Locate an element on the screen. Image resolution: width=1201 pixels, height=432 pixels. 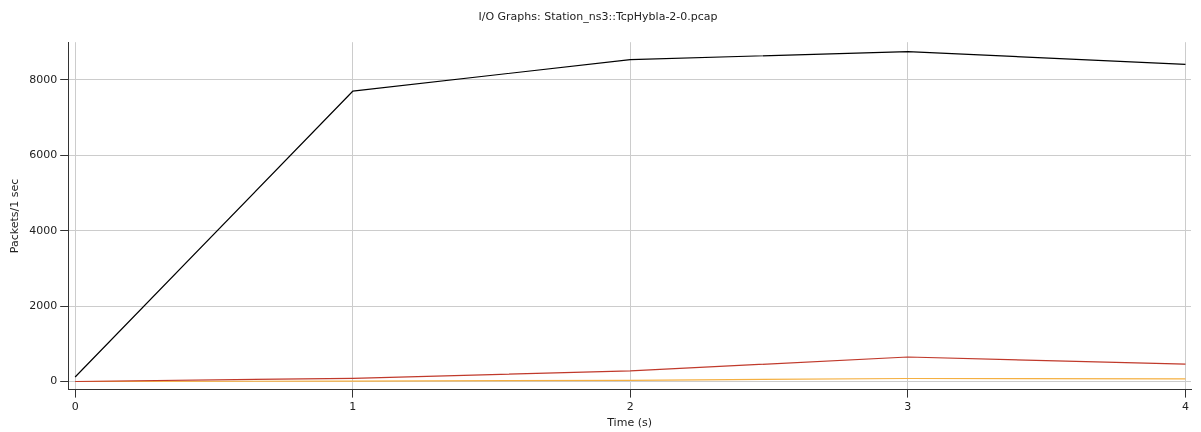
x-tick-label: 2 is located at coordinates (630, 407).